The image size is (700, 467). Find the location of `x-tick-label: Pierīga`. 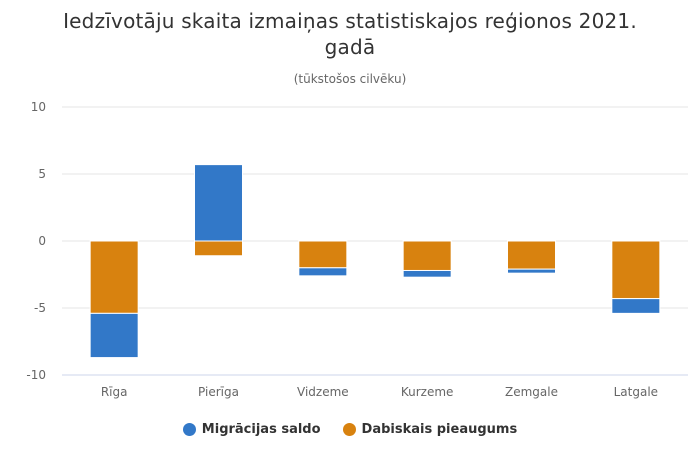

x-tick-label: Pierīga is located at coordinates (218, 392).